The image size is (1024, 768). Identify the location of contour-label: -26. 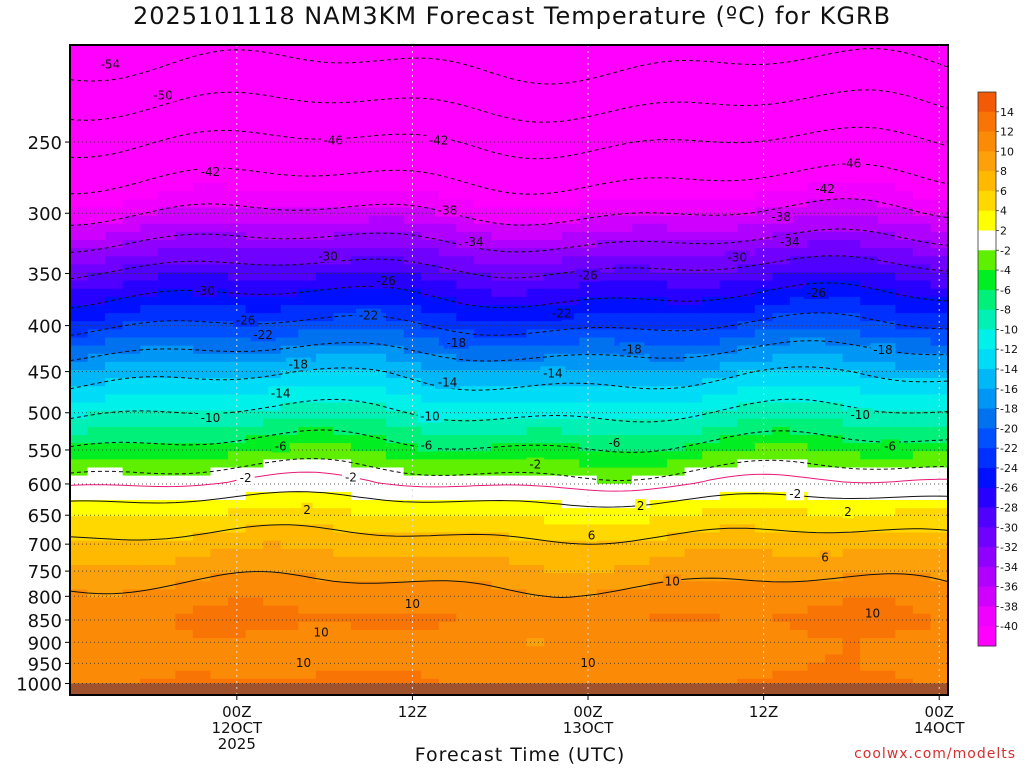
(816, 293).